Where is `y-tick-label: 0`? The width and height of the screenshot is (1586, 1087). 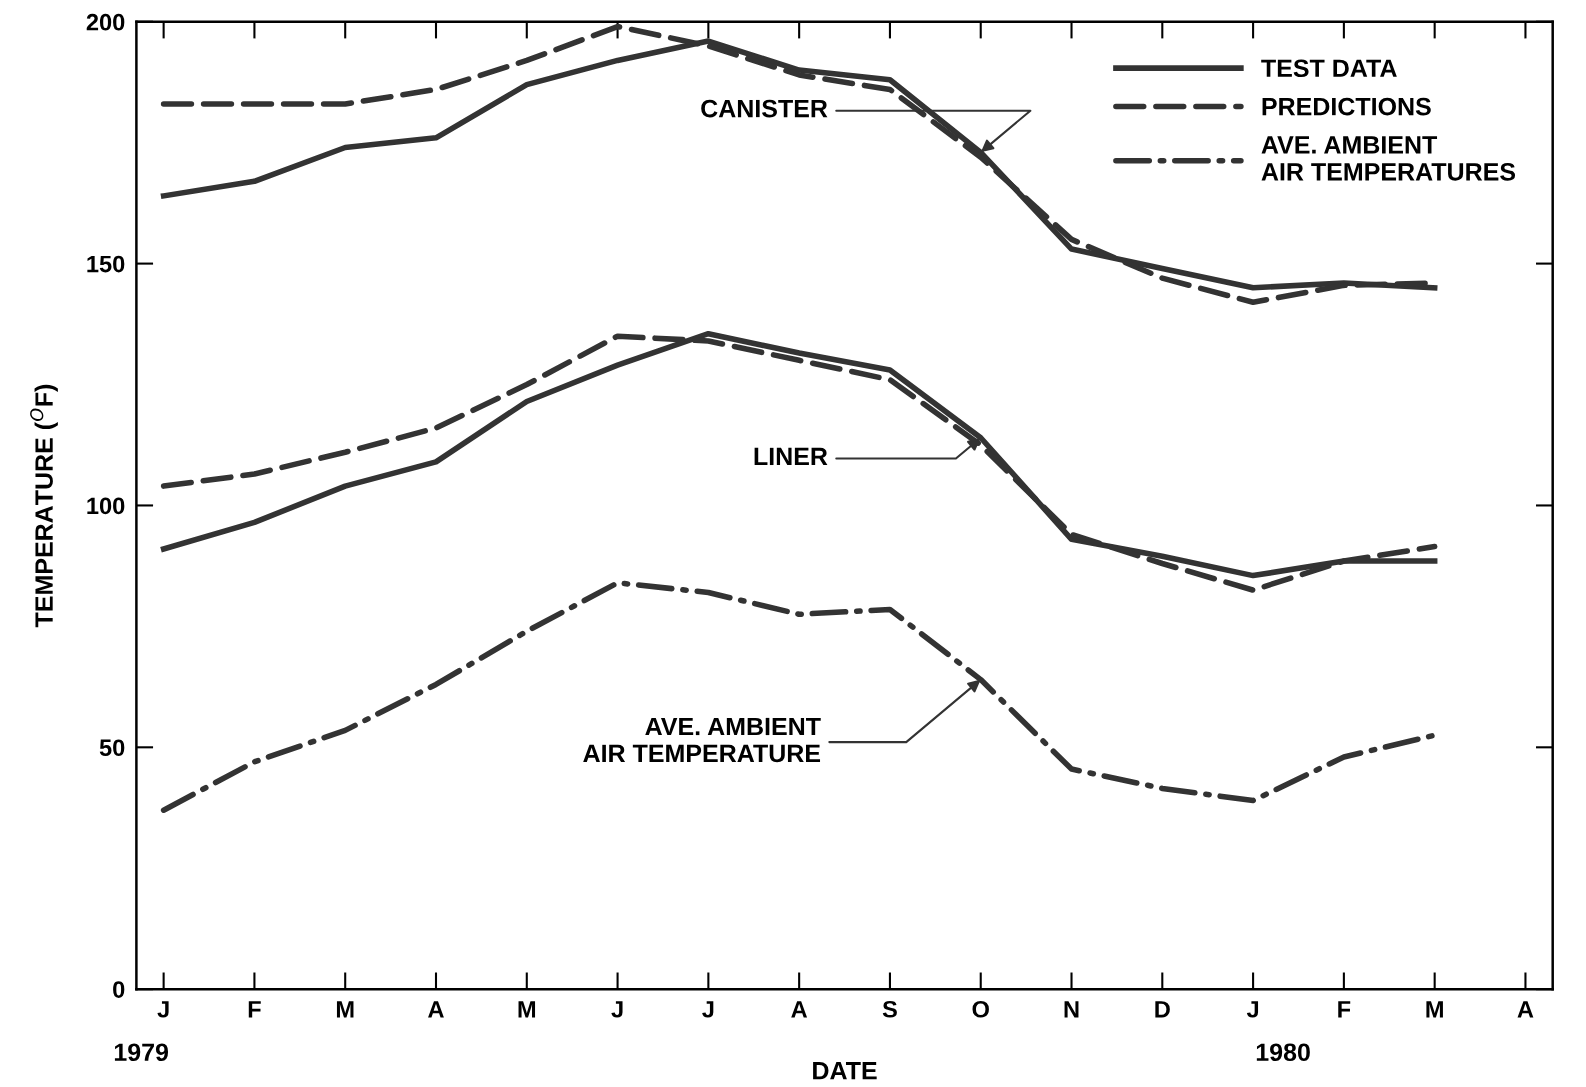 y-tick-label: 0 is located at coordinates (119, 989).